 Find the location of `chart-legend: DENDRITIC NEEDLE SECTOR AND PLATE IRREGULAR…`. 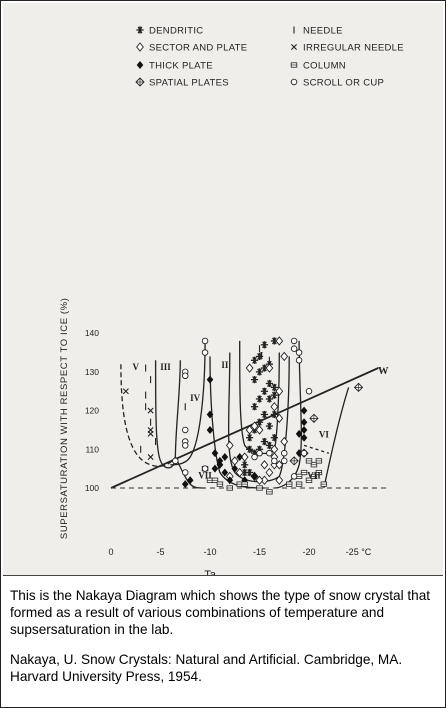

chart-legend: DENDRITIC NEEDLE SECTOR AND PLATE IRREGULAR… is located at coordinates (269, 57).